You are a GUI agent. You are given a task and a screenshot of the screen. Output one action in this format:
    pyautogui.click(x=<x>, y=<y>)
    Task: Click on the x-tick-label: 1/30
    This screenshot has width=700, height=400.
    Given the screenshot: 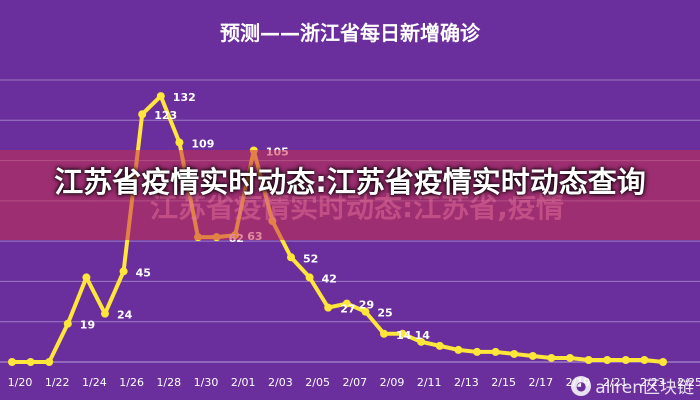 What is the action you would take?
    pyautogui.click(x=206, y=382)
    